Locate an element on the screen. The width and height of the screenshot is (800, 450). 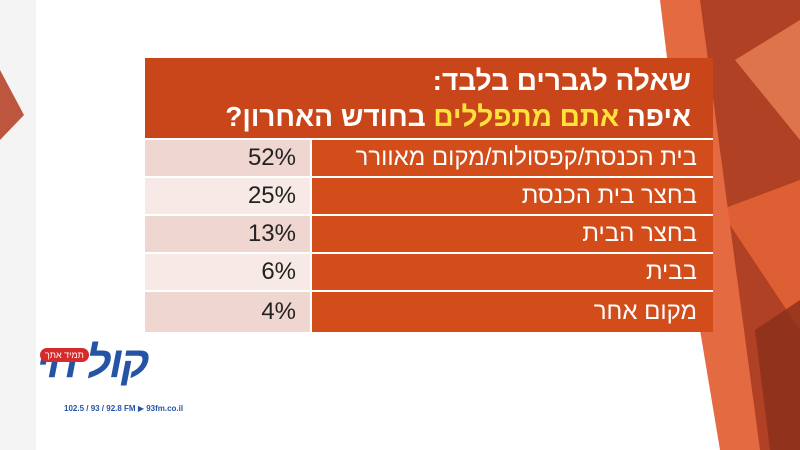
percent-cell: 52% is located at coordinates (227, 158).